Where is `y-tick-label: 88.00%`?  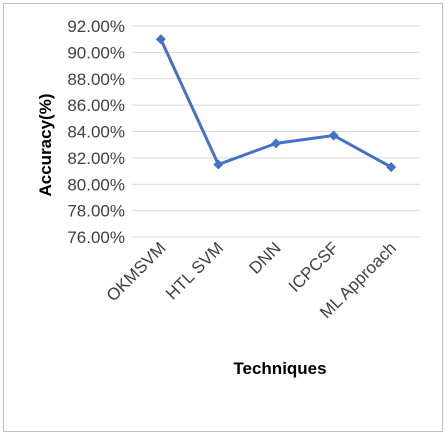
y-tick-label: 88.00% is located at coordinates (96, 79).